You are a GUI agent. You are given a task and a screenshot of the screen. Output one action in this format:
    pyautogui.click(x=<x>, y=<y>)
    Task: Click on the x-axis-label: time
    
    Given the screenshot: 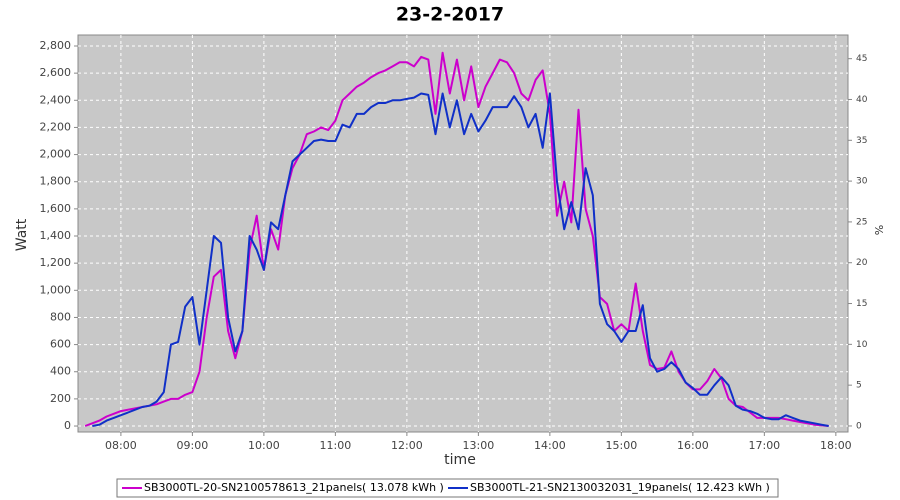 What is the action you would take?
    pyautogui.click(x=460, y=460)
    